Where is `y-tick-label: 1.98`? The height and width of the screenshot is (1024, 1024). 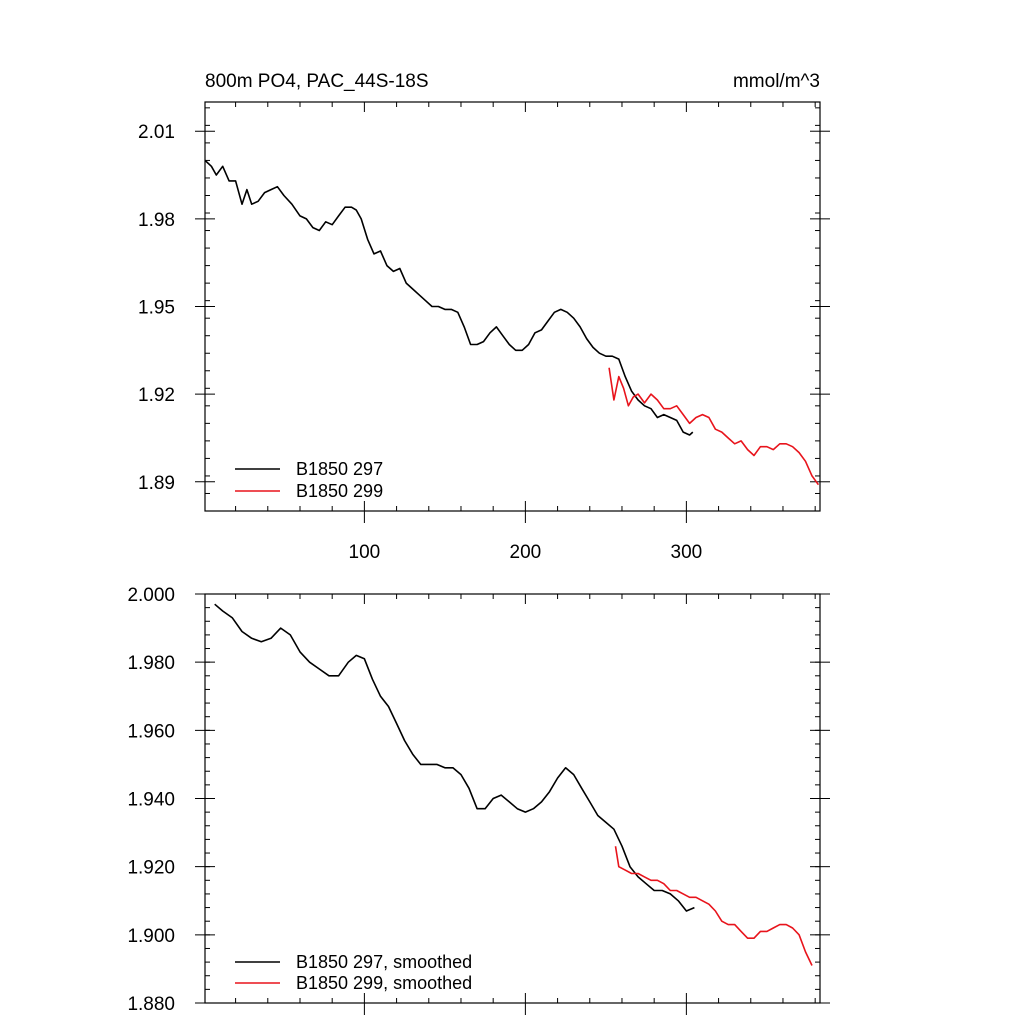
y-tick-label: 1.98 is located at coordinates (156, 220).